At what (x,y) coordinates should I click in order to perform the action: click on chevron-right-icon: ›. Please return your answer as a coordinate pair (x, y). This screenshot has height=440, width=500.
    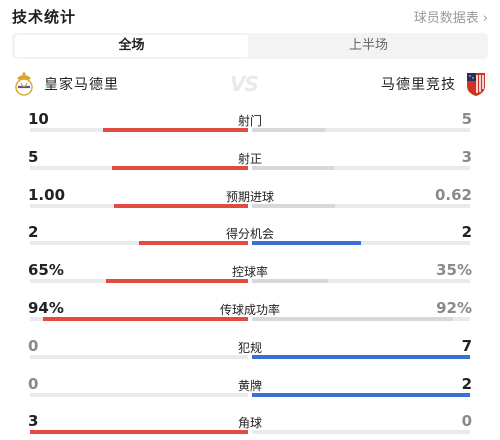
    Looking at the image, I should click on (485, 18).